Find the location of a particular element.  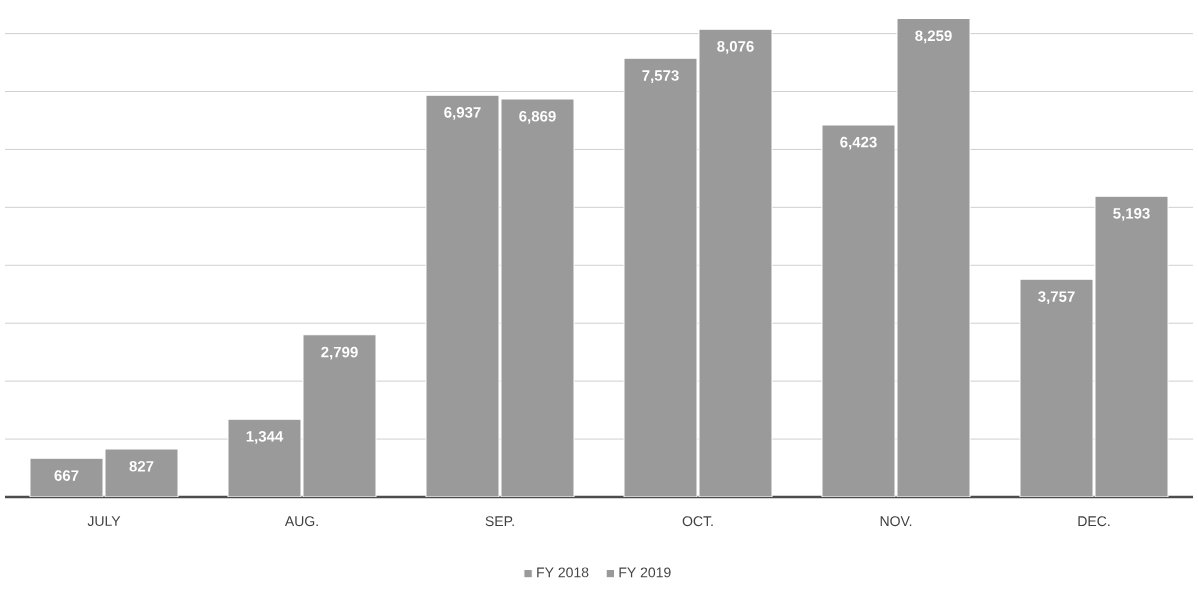

data-label: 3,757 is located at coordinates (1056, 298).